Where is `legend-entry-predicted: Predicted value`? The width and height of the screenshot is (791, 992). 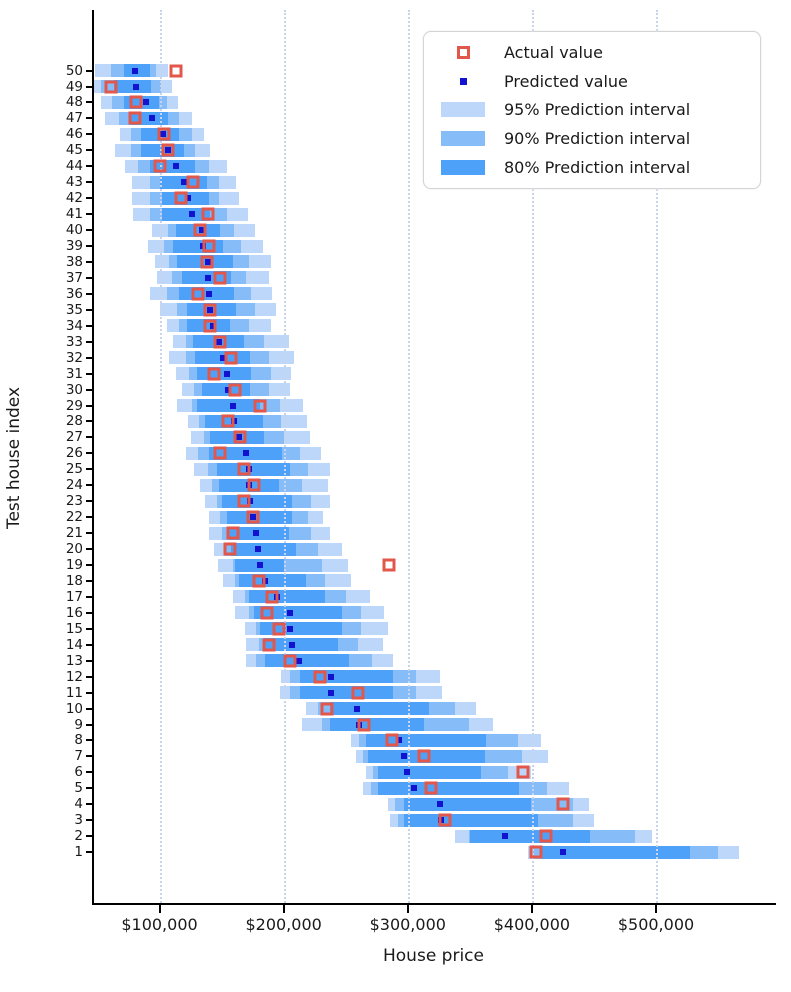 legend-entry-predicted: Predicted value is located at coordinates (592, 81).